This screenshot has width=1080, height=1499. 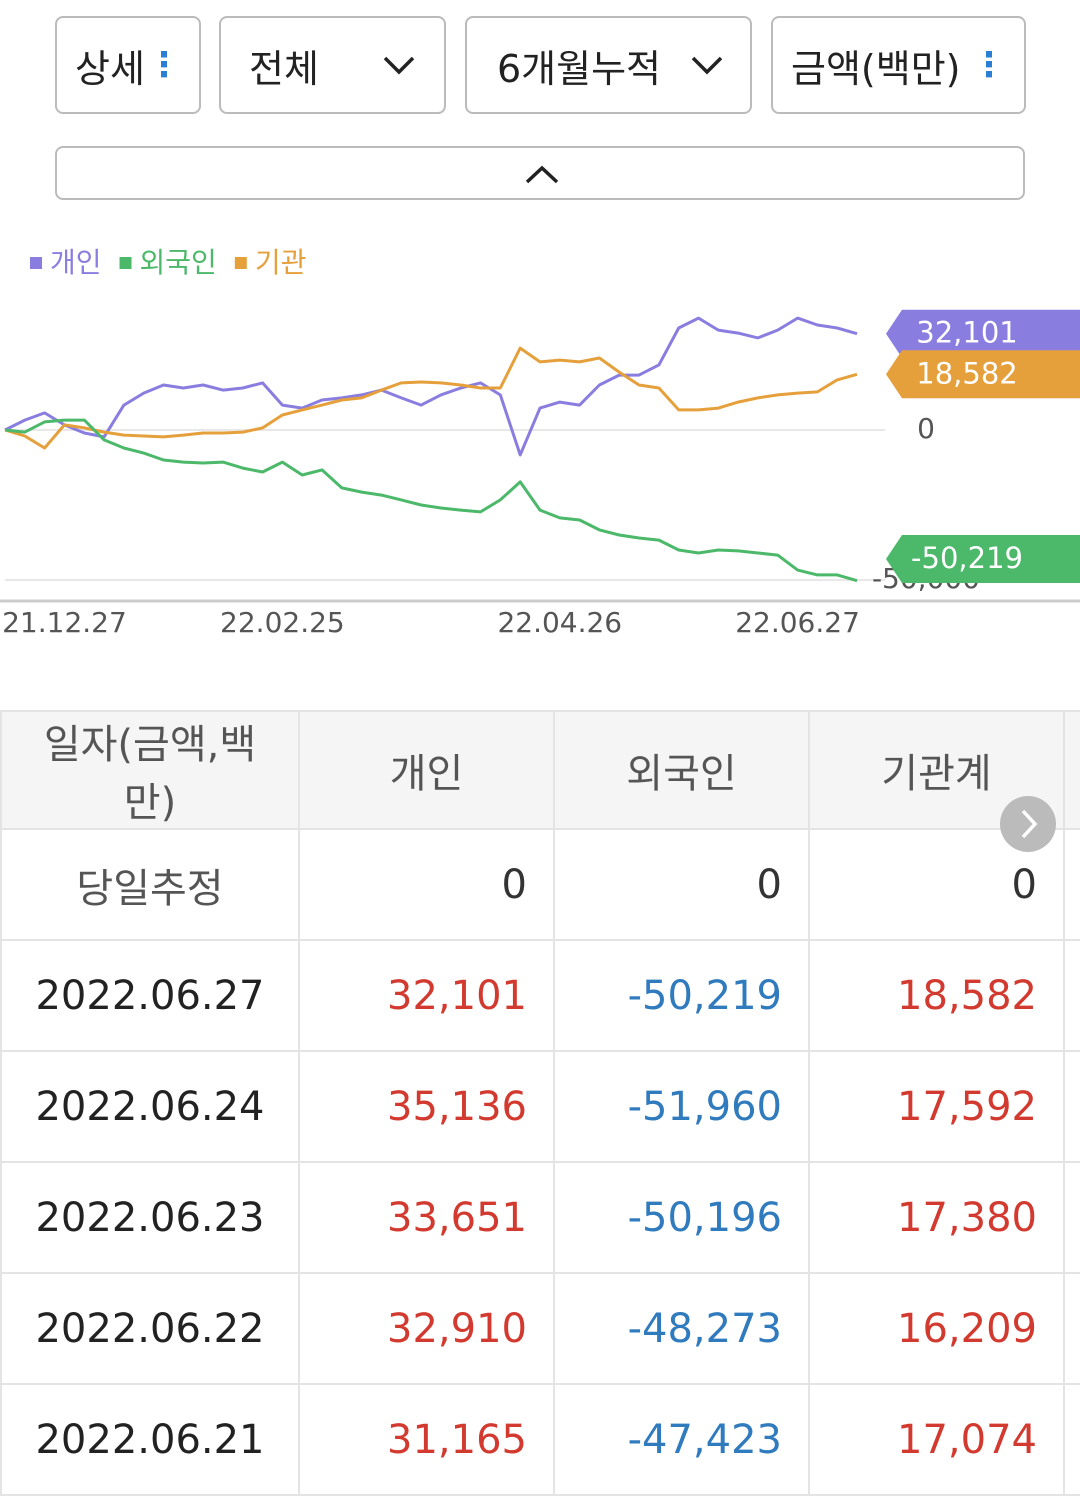 What do you see at coordinates (876, 68) in the screenshot?
I see `dropdown-label: 금액(백만)` at bounding box center [876, 68].